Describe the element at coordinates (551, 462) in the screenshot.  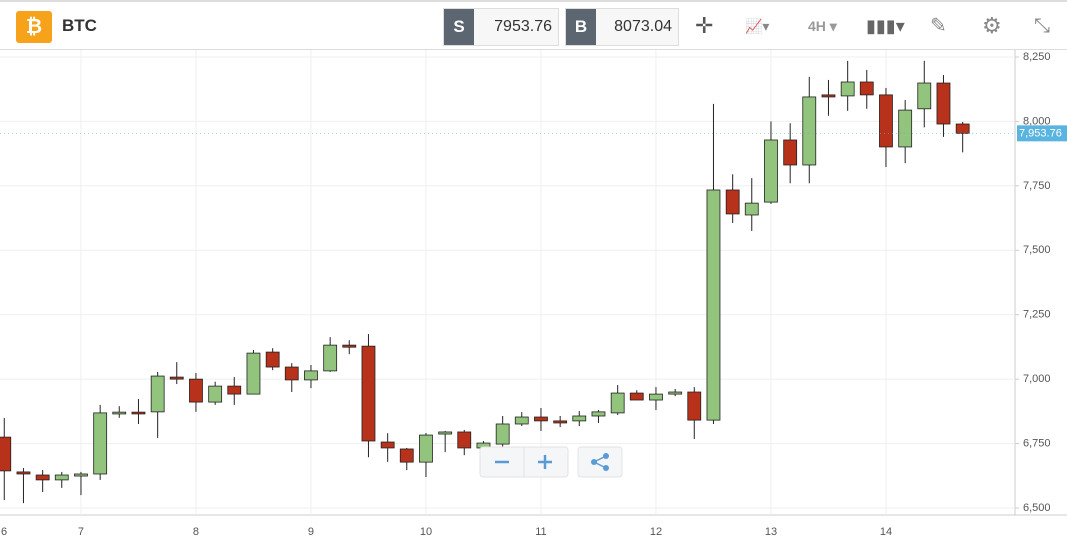
I see `zoom-controls` at that location.